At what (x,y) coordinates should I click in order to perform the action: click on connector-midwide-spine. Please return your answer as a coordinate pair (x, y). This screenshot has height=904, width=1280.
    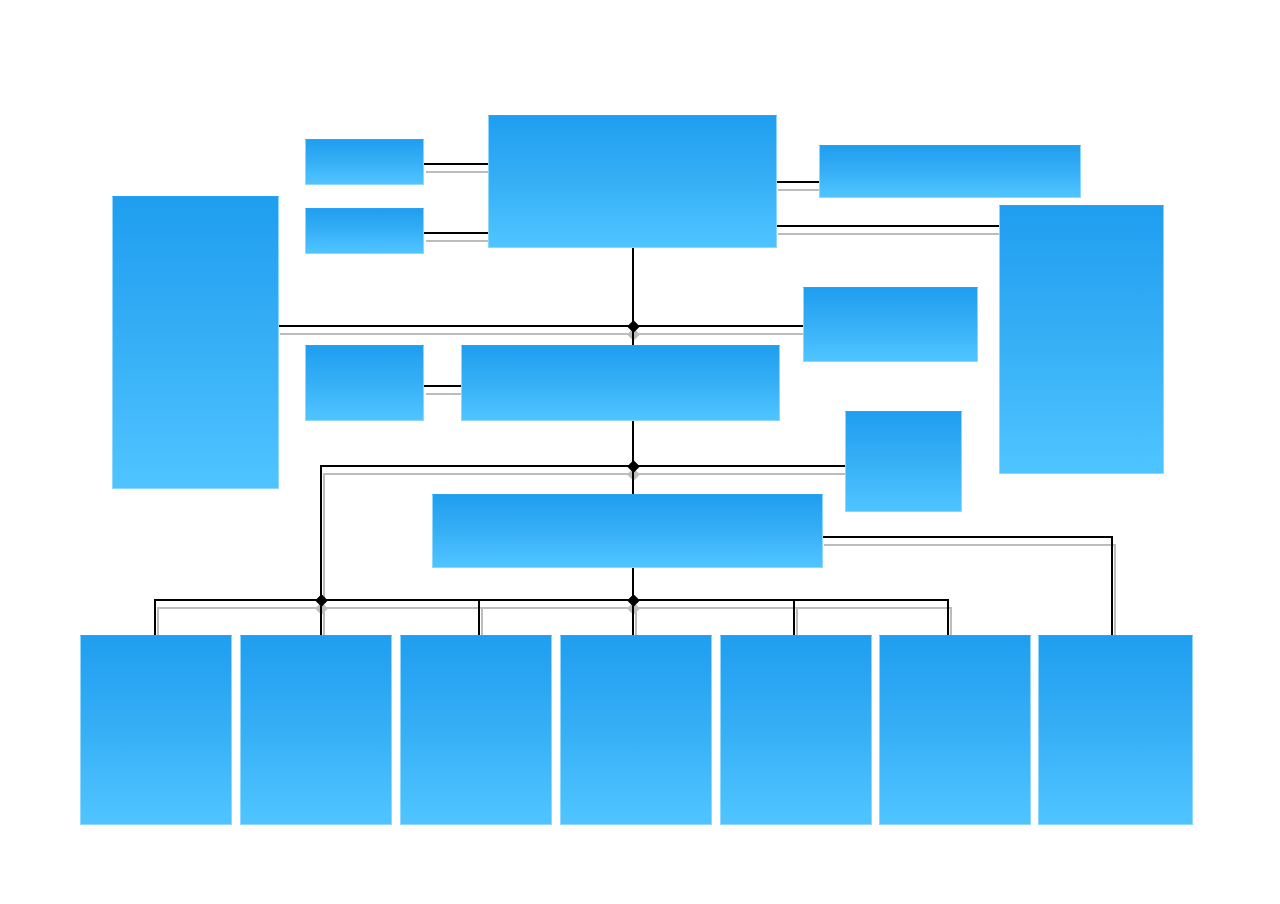
    Looking at the image, I should click on (633, 458).